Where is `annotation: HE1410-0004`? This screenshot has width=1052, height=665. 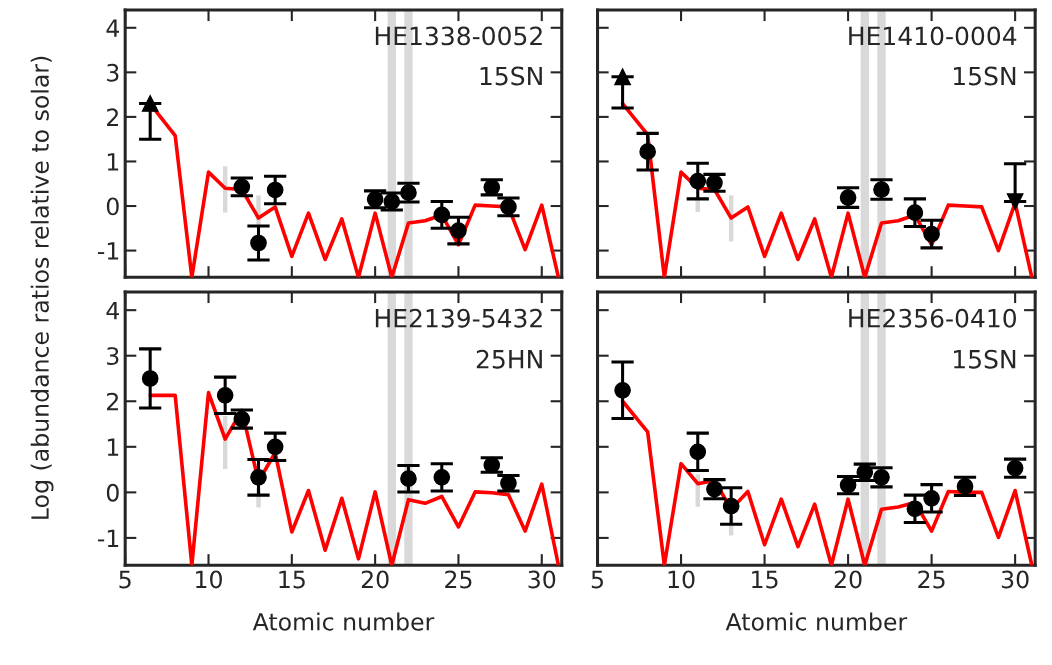
annotation: HE1410-0004 is located at coordinates (933, 36).